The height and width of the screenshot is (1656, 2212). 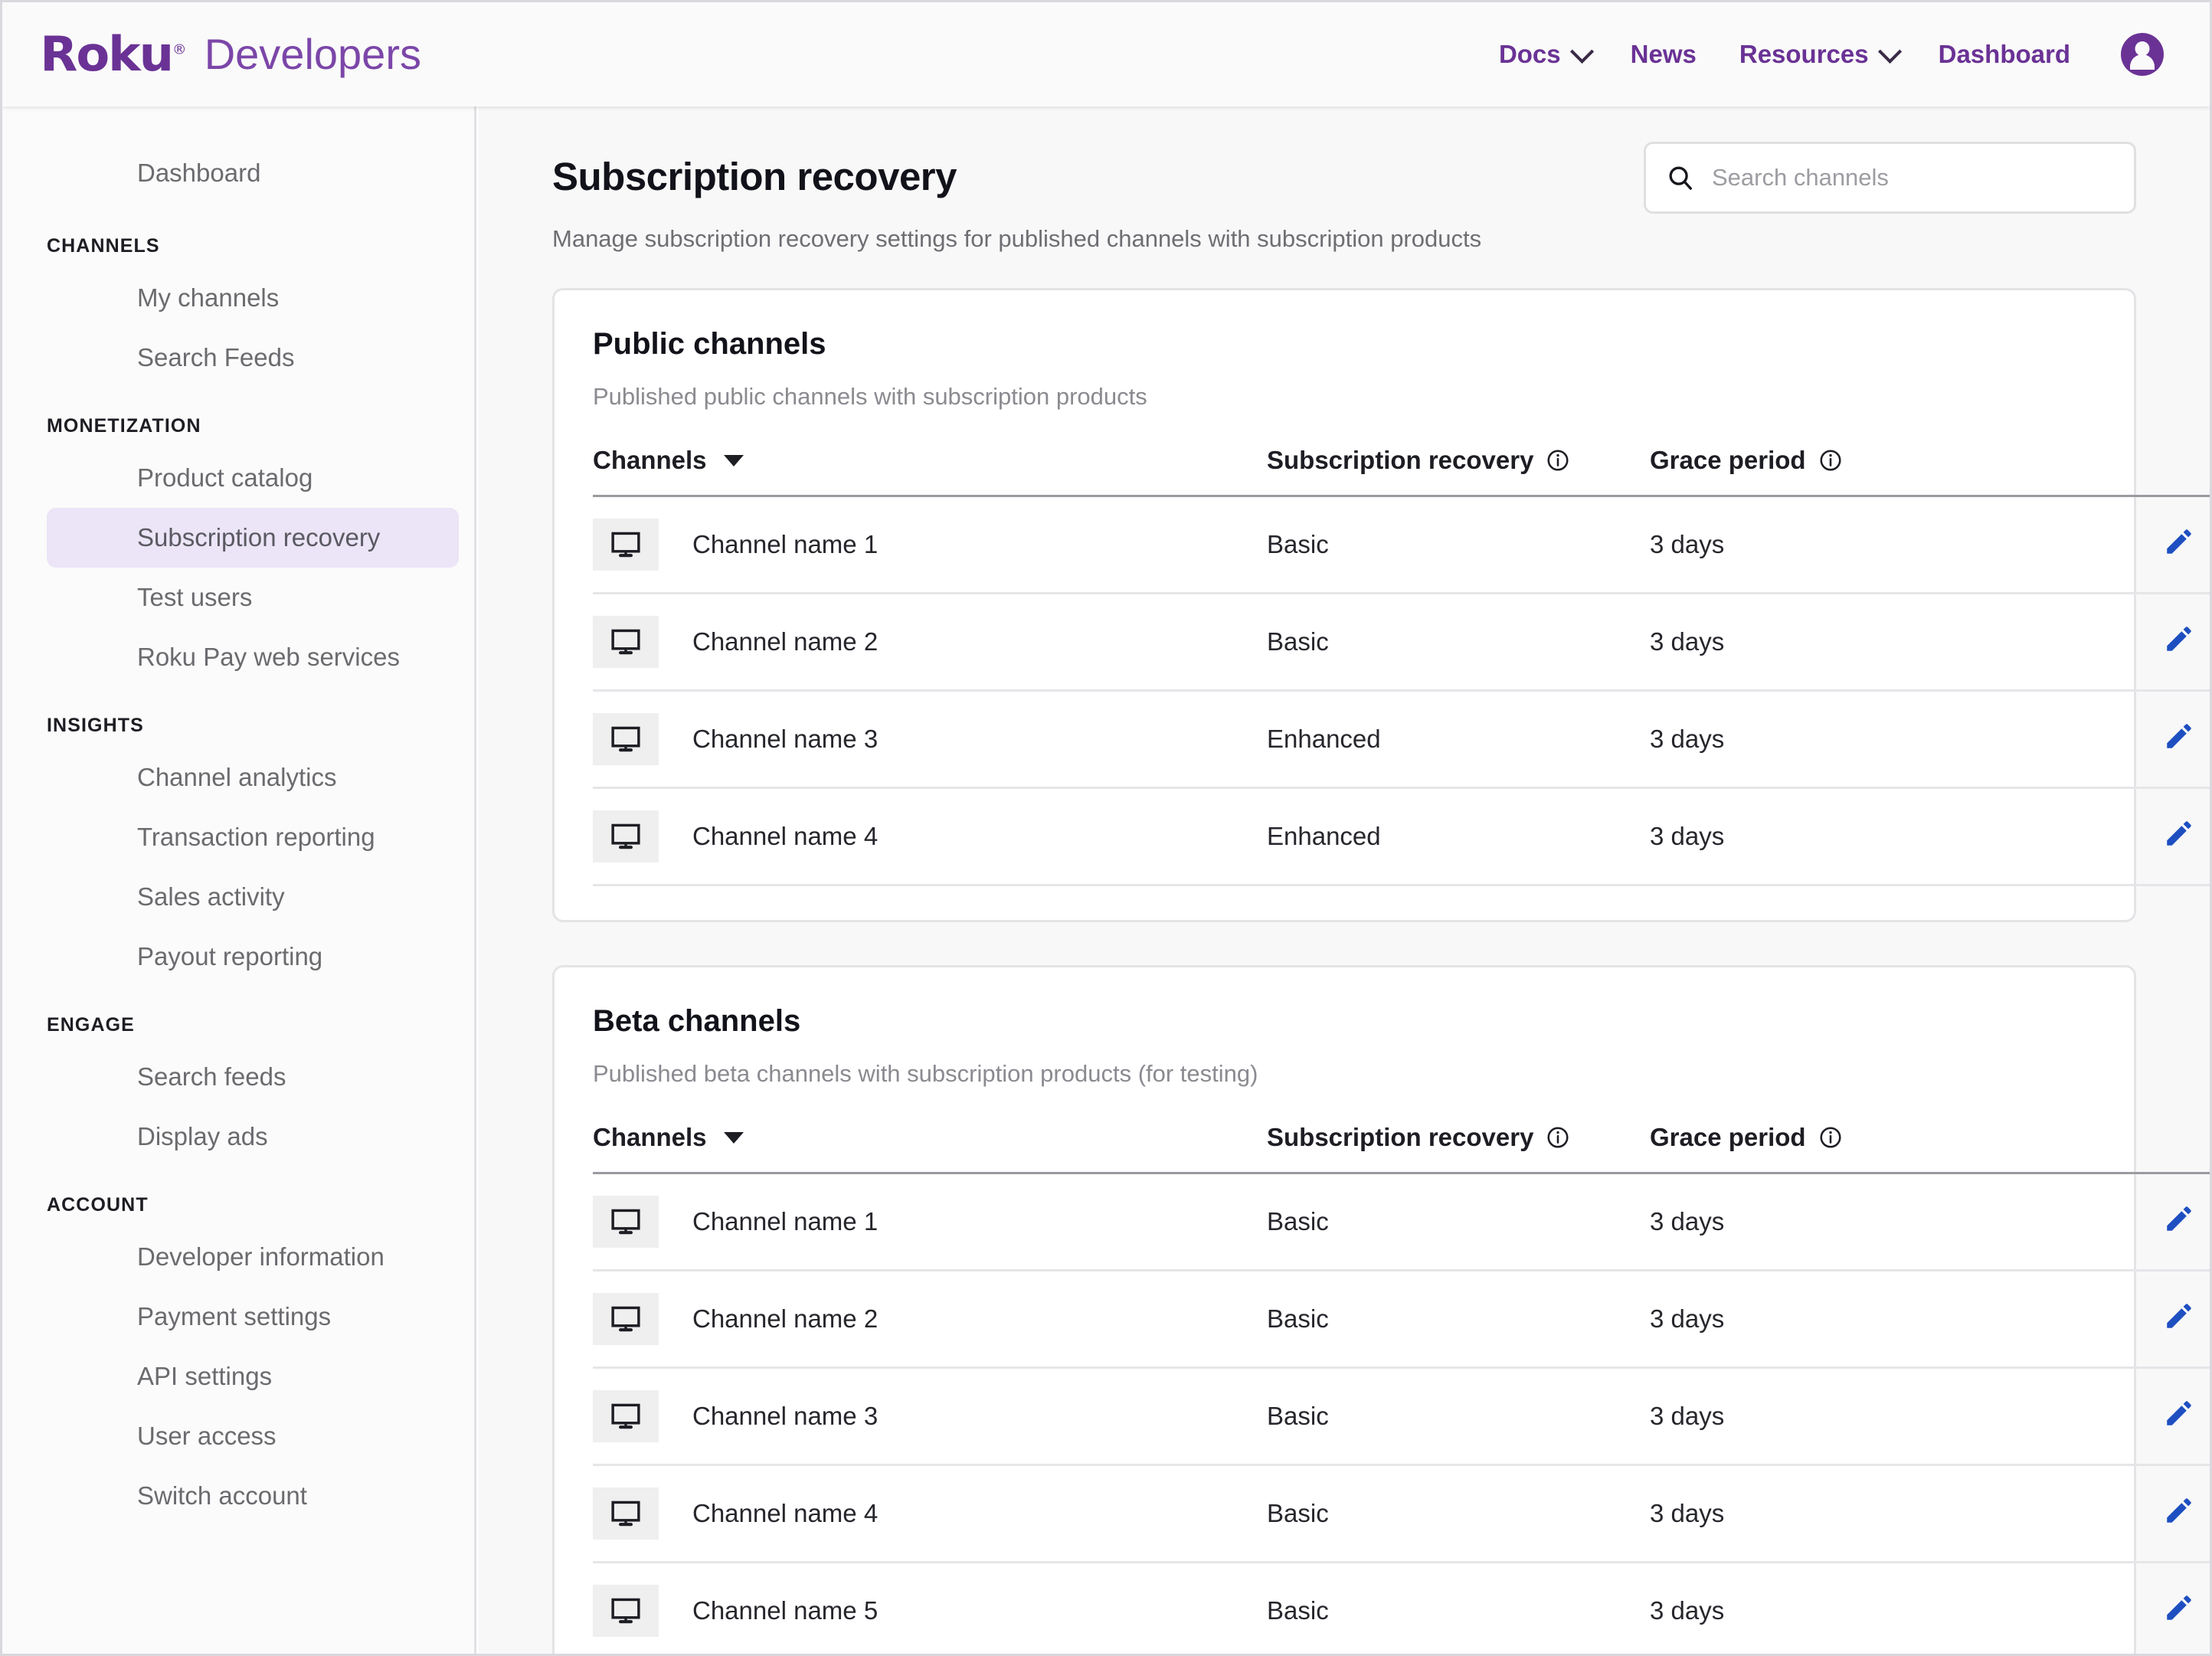 I want to click on column-header-grace-period-label: Grace period, so click(x=1728, y=460).